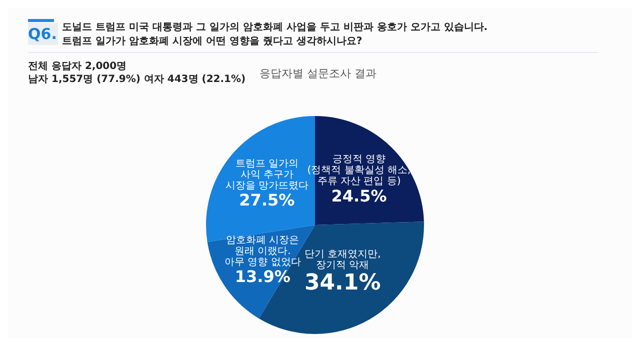 The width and height of the screenshot is (640, 346). Describe the element at coordinates (137, 79) in the screenshot. I see `text: 남자 1,557명 (77.9%) 여자 443명 (22.1%)` at that location.